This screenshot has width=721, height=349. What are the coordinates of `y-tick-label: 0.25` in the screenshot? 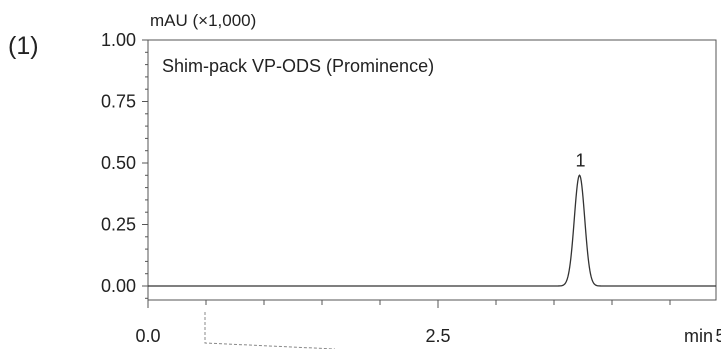 It's located at (118, 225).